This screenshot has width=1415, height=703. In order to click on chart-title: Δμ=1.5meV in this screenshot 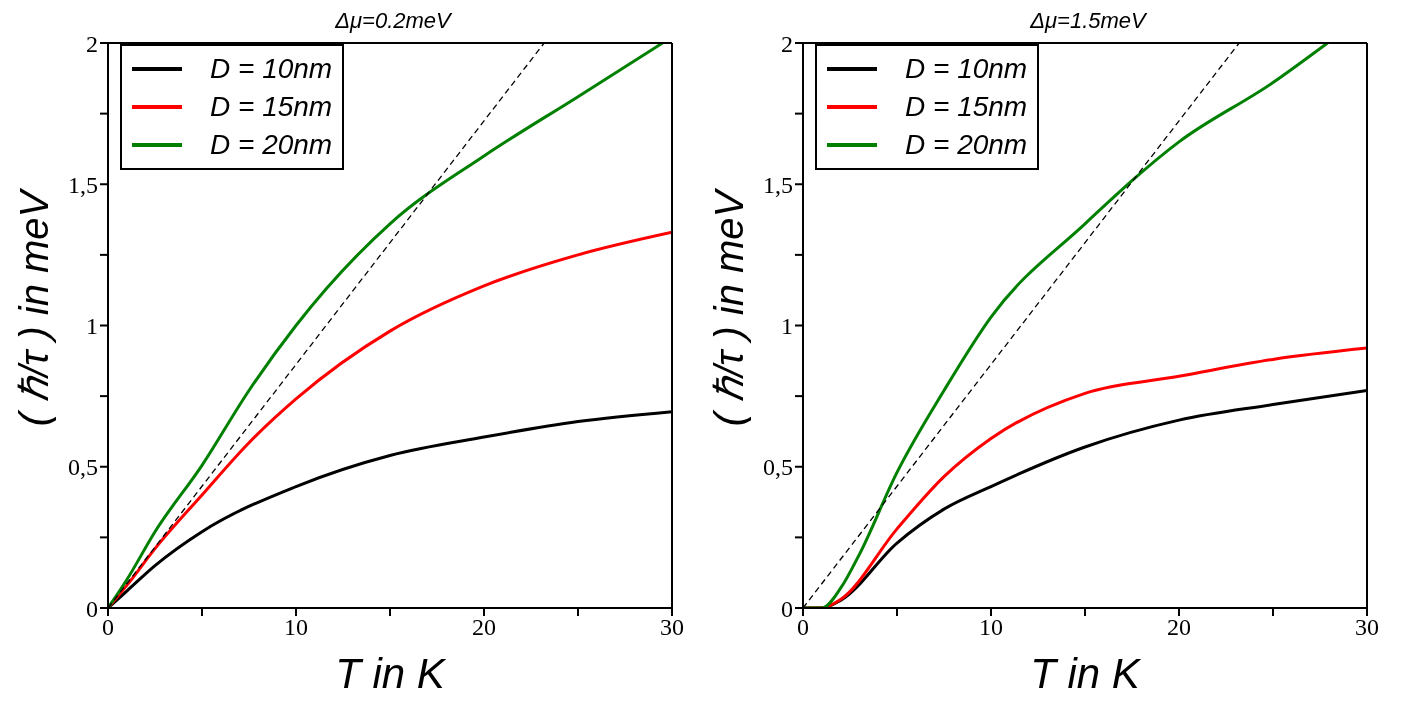, I will do `click(1088, 21)`.